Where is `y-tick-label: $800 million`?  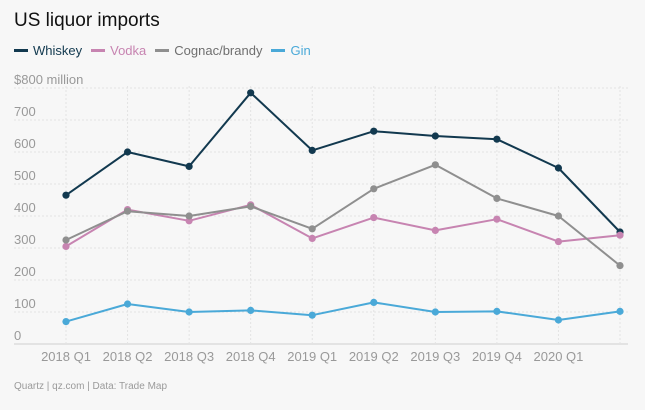 y-tick-label: $800 million is located at coordinates (48, 79).